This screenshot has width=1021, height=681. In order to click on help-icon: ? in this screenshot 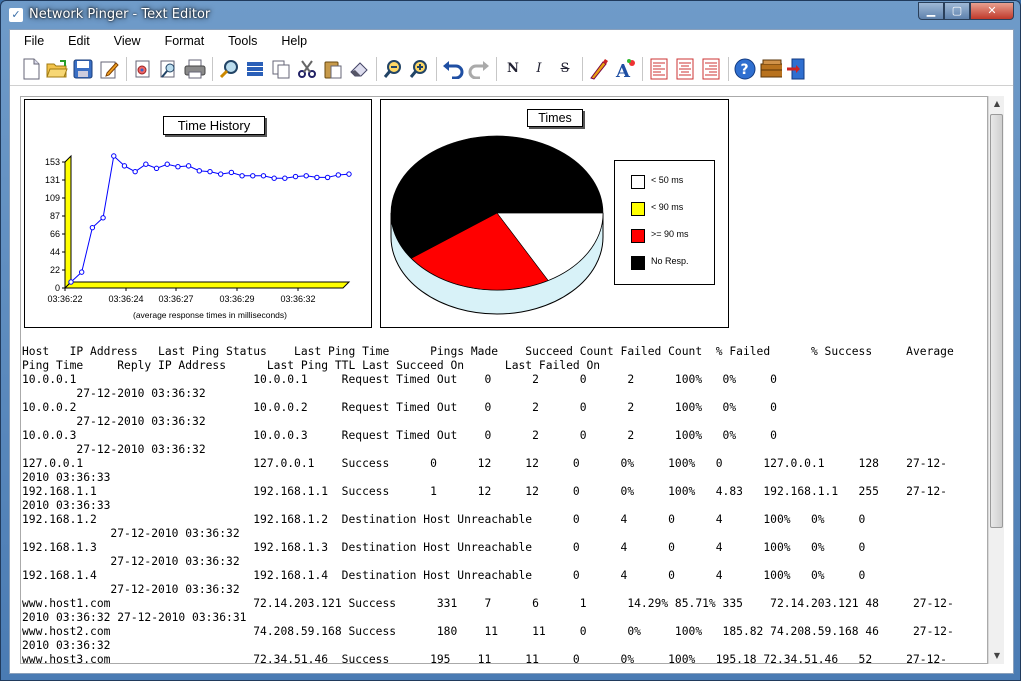, I will do `click(745, 69)`.